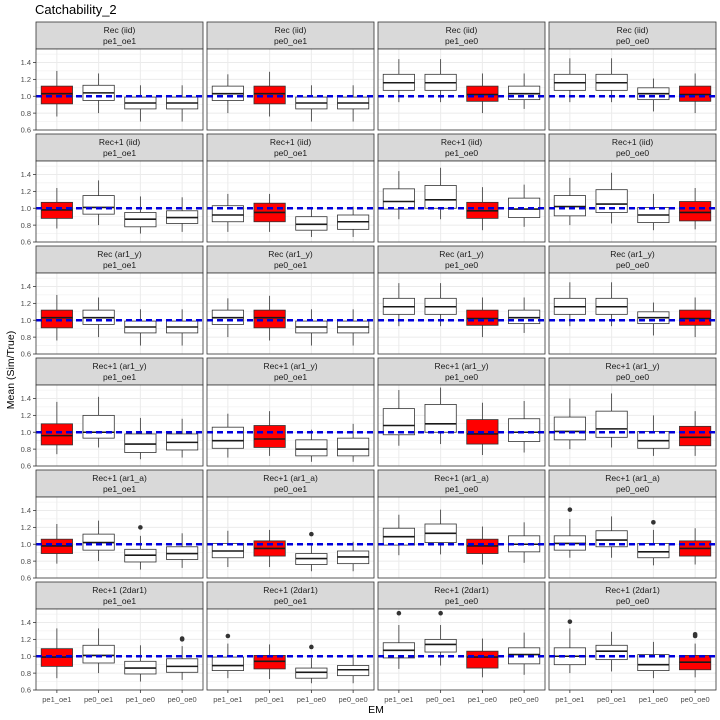 Image resolution: width=720 pixels, height=720 pixels. I want to click on y-tick-label: 1.2, so click(26, 303).